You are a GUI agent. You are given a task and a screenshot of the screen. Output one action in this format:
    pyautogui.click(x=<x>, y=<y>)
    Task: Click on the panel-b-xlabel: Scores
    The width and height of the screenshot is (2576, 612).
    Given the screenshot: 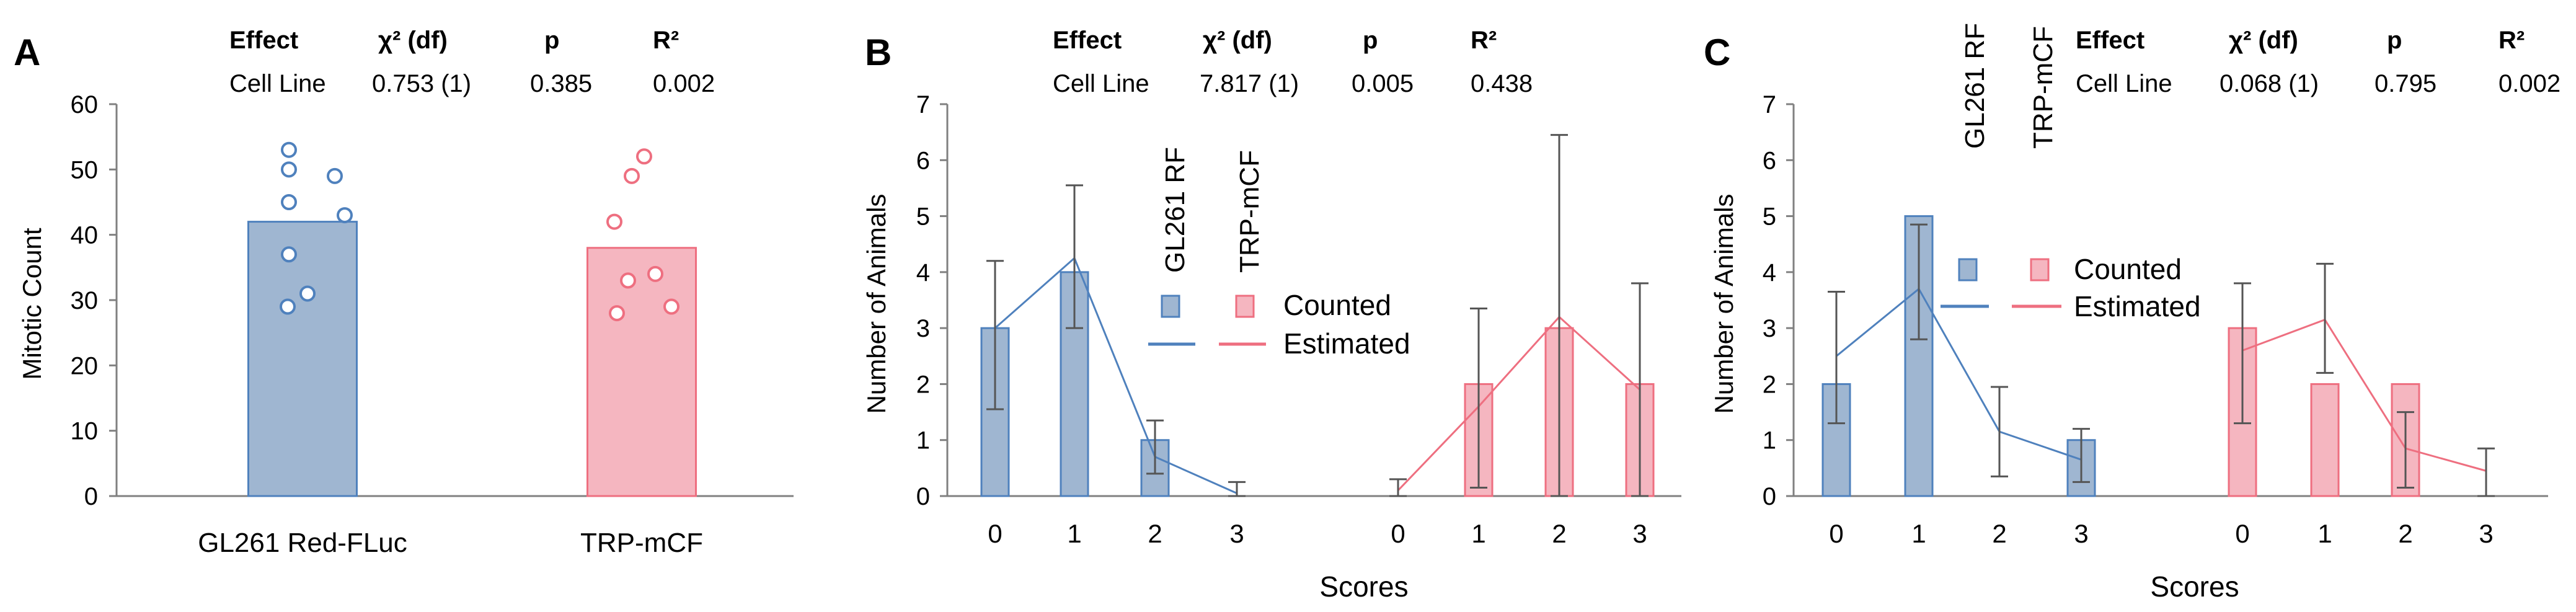 What is the action you would take?
    pyautogui.click(x=1364, y=586)
    